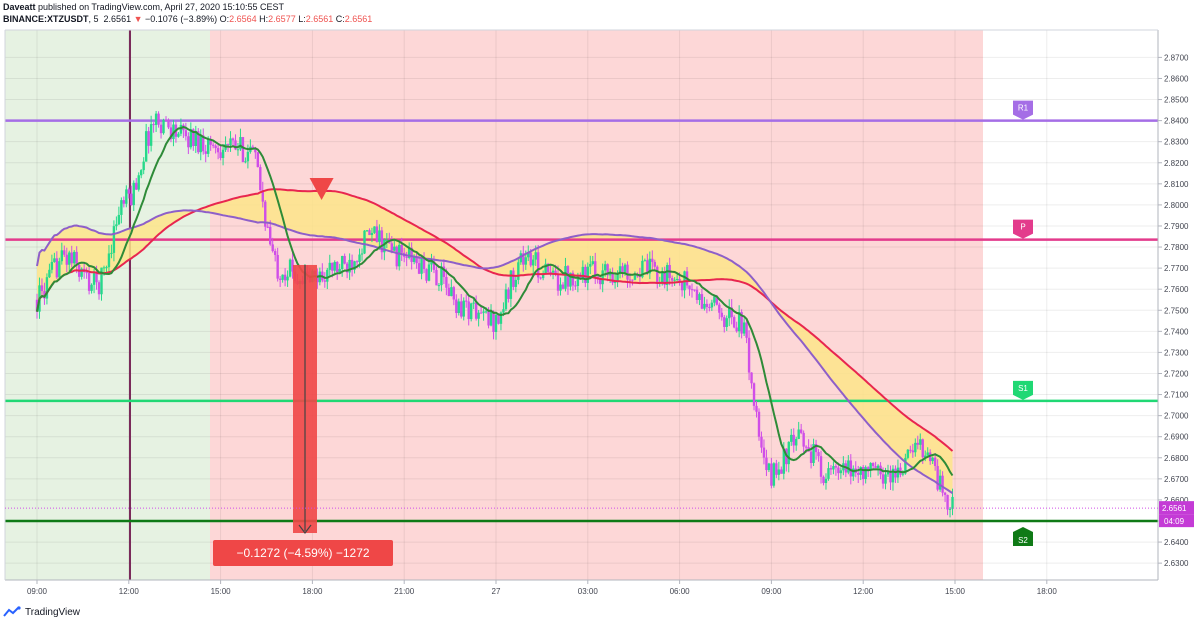  Describe the element at coordinates (264, 19) in the screenshot. I see `high-label: H:` at that location.